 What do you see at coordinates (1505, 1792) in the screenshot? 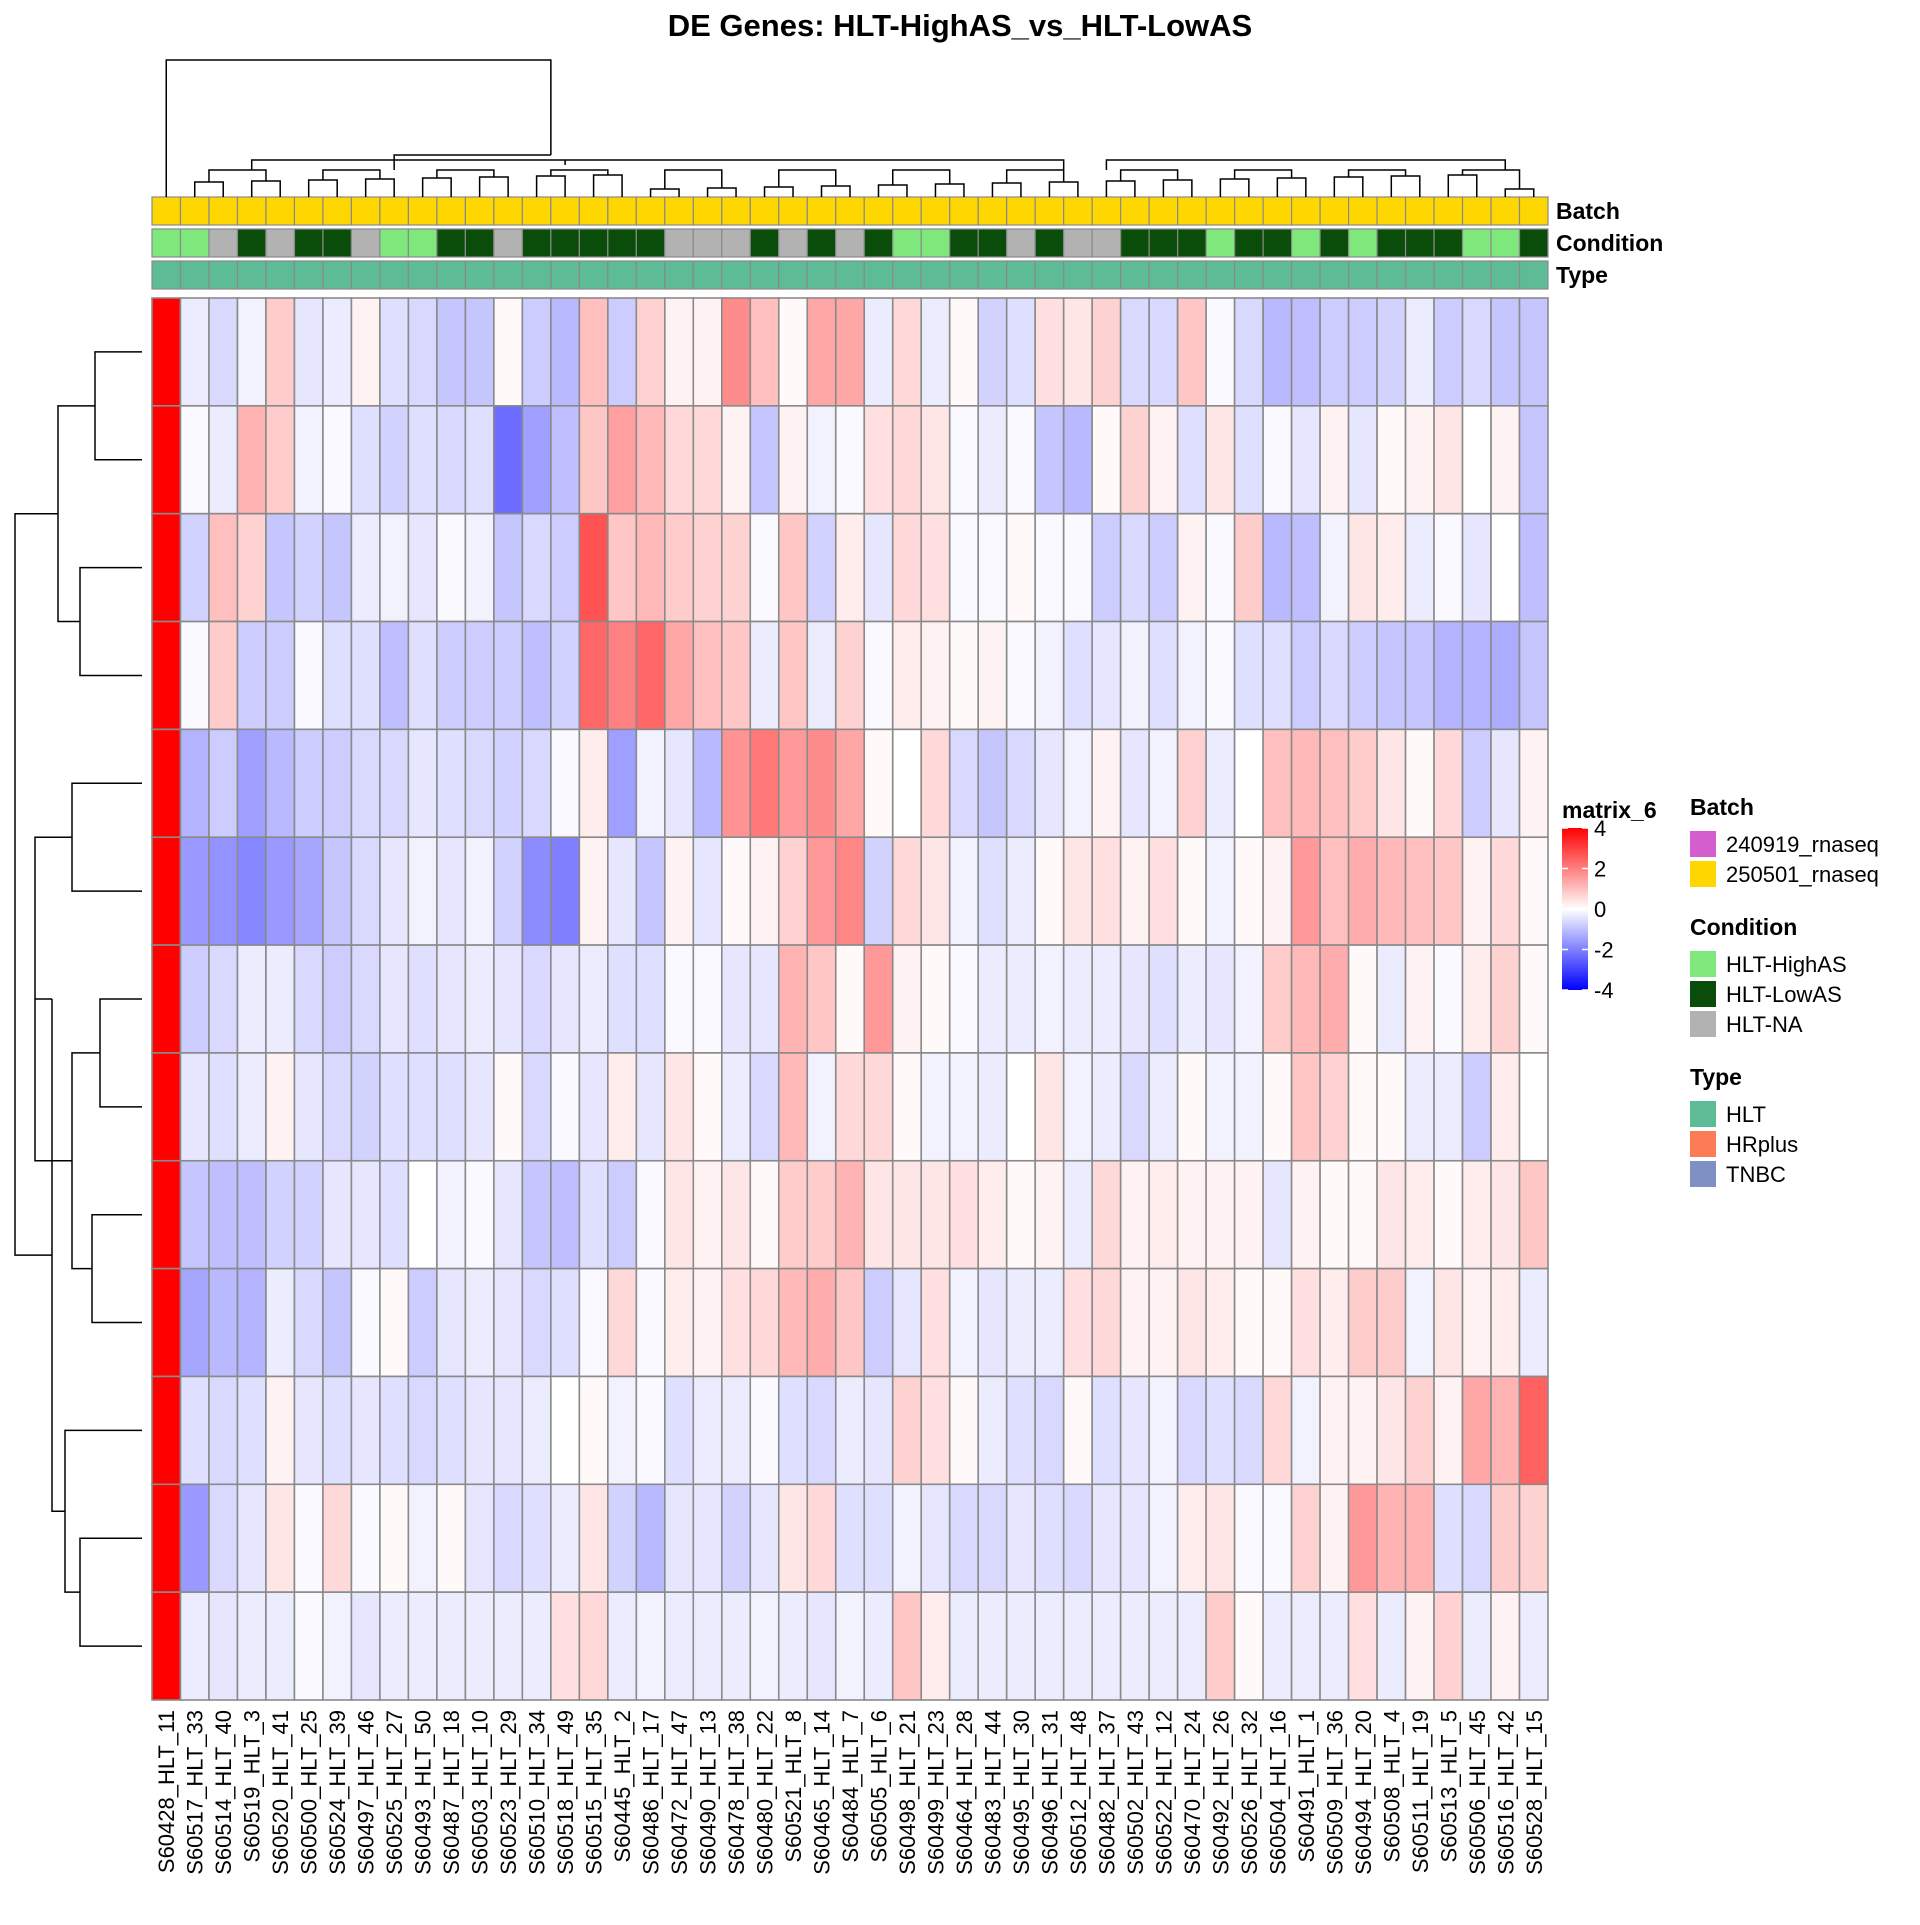
I see `column-label: S60516_HLT_42` at bounding box center [1505, 1792].